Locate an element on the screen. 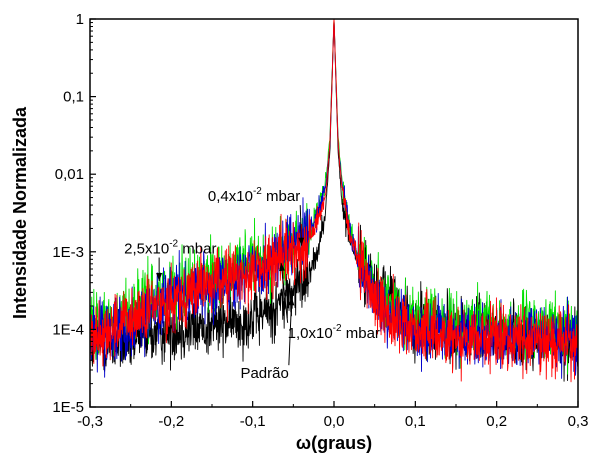  series-annotation-1: 2,5x10-2 mbar is located at coordinates (170, 248).